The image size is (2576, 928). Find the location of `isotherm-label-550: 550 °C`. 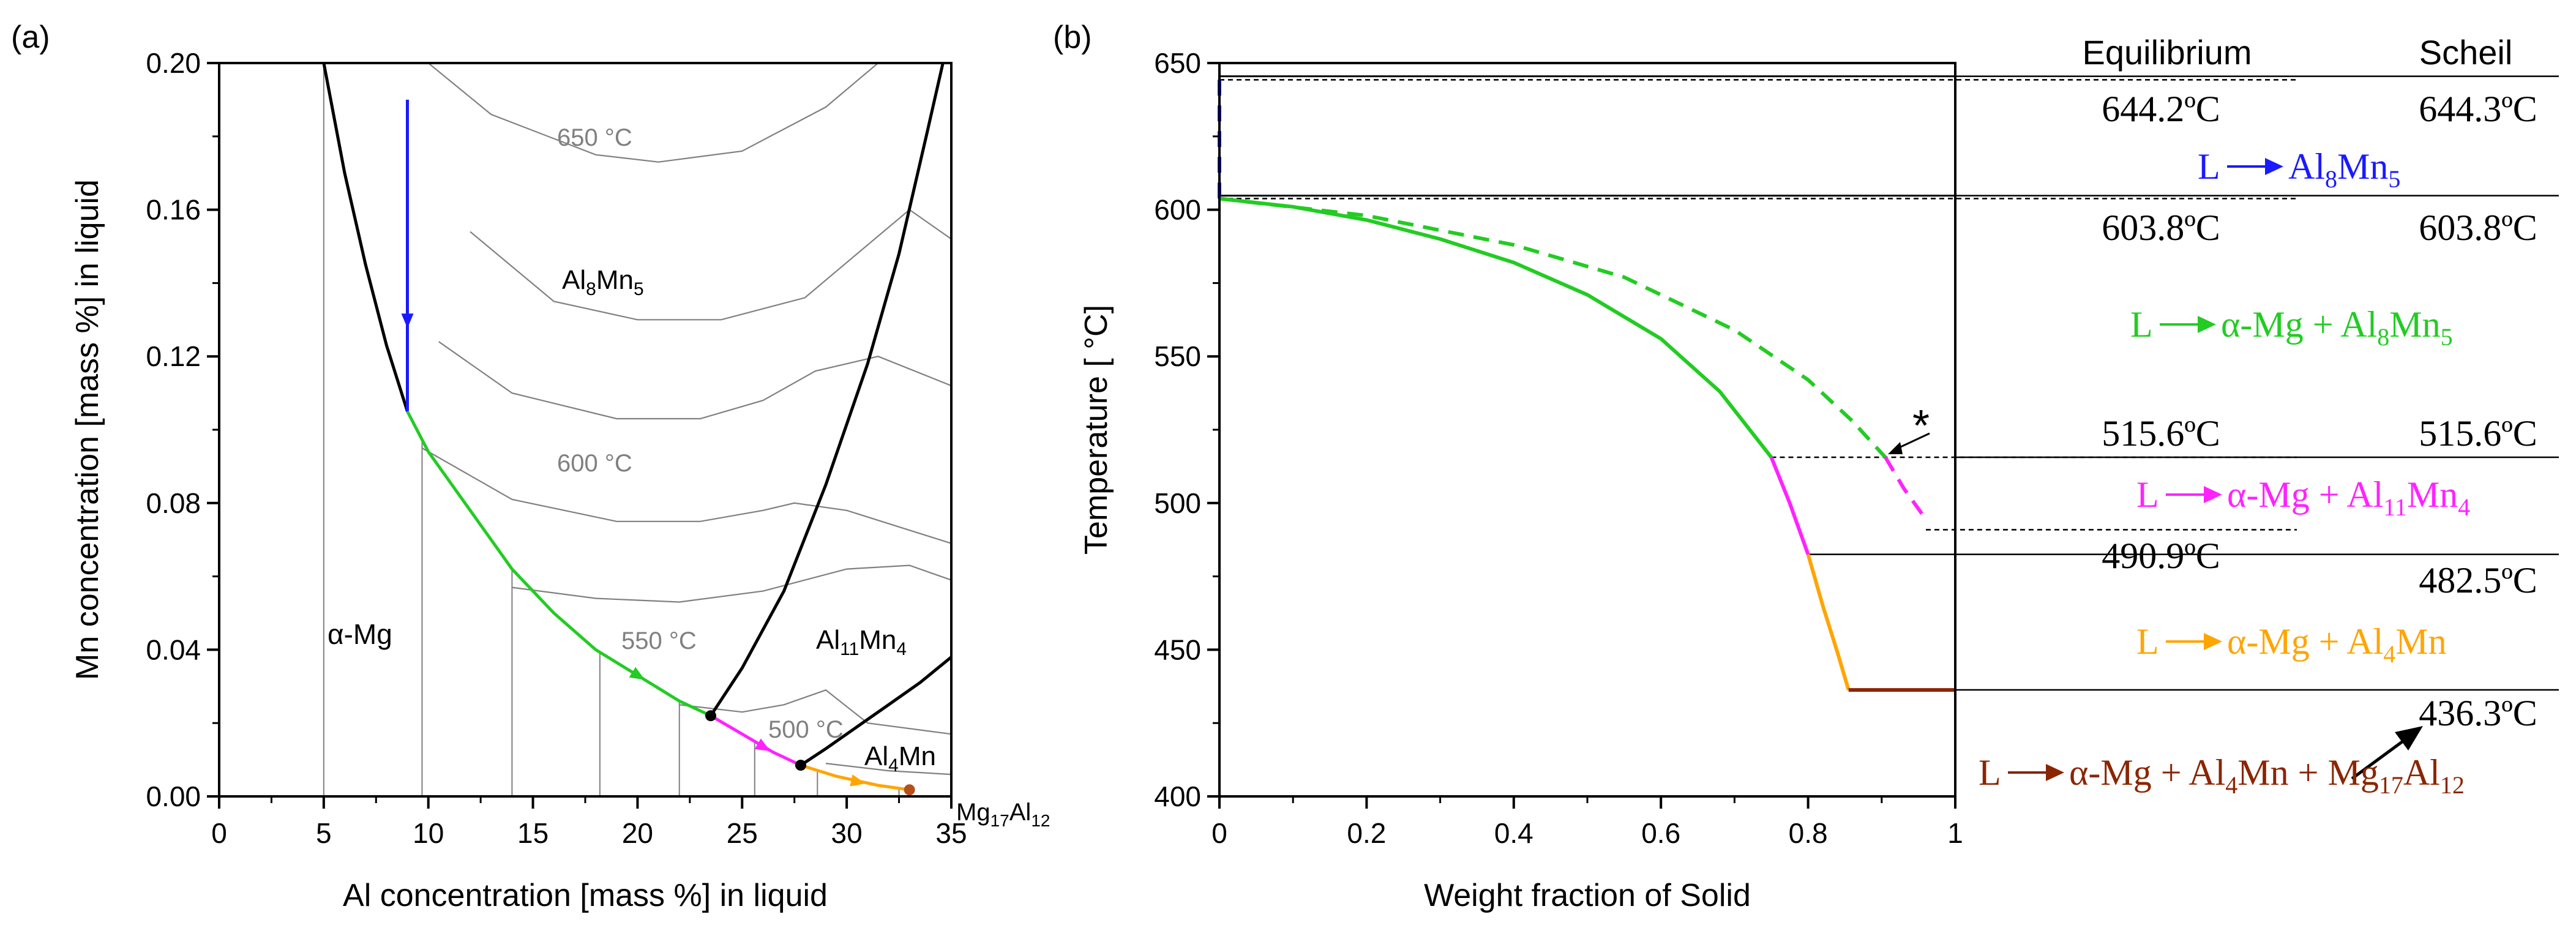

isotherm-label-550: 550 °C is located at coordinates (659, 640).